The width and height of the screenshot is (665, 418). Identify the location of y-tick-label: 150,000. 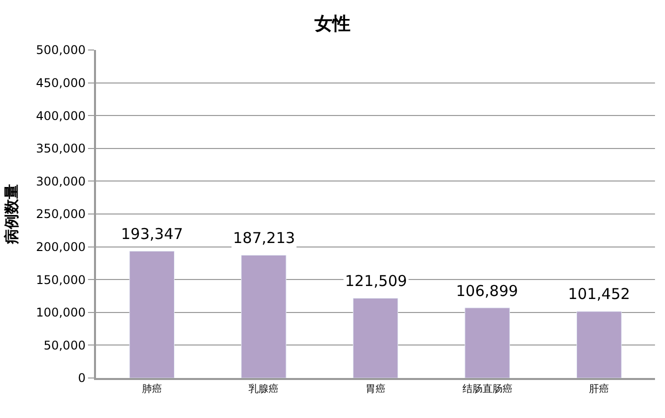
(61, 279).